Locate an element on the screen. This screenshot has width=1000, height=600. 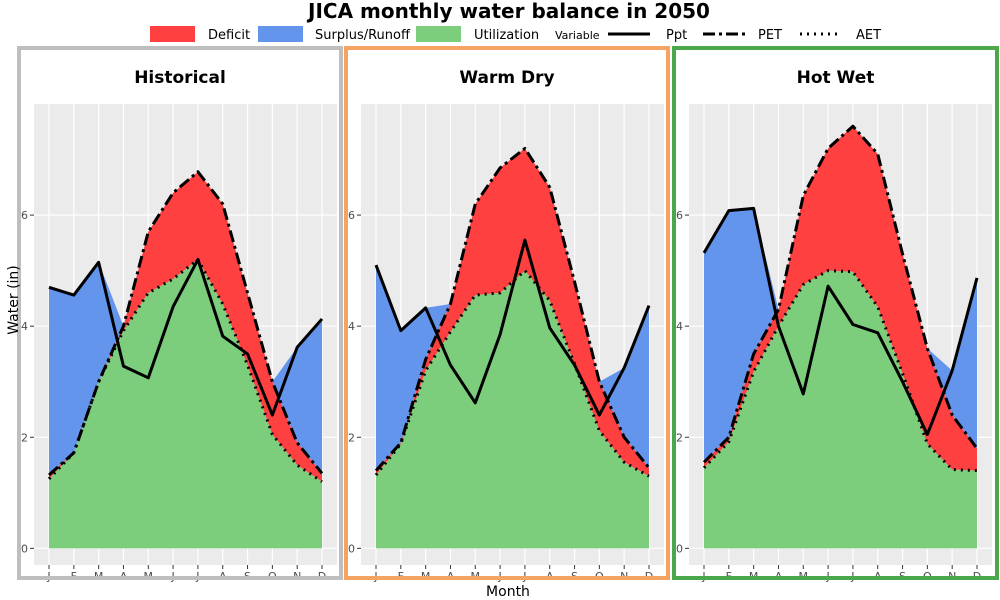
legend-key-deficit is located at coordinates (172, 34).